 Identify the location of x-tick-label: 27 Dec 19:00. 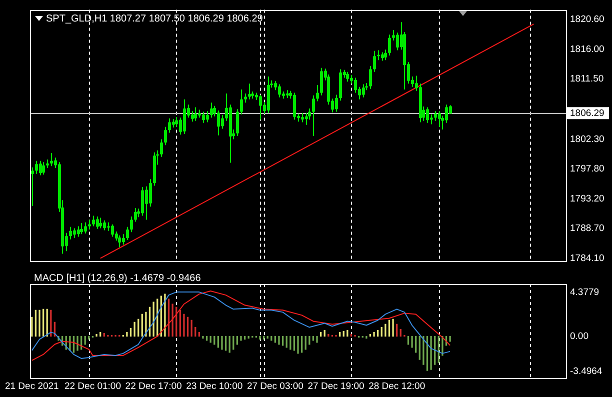
(336, 386).